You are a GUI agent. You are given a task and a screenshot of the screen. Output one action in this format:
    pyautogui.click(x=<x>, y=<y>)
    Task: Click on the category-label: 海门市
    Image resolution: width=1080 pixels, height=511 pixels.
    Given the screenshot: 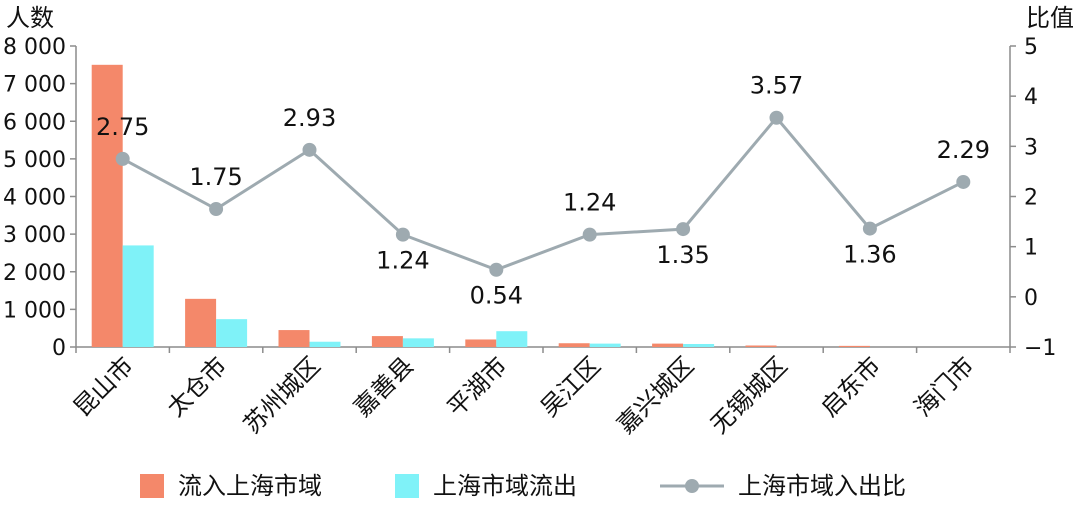 What is the action you would take?
    pyautogui.click(x=944, y=386)
    